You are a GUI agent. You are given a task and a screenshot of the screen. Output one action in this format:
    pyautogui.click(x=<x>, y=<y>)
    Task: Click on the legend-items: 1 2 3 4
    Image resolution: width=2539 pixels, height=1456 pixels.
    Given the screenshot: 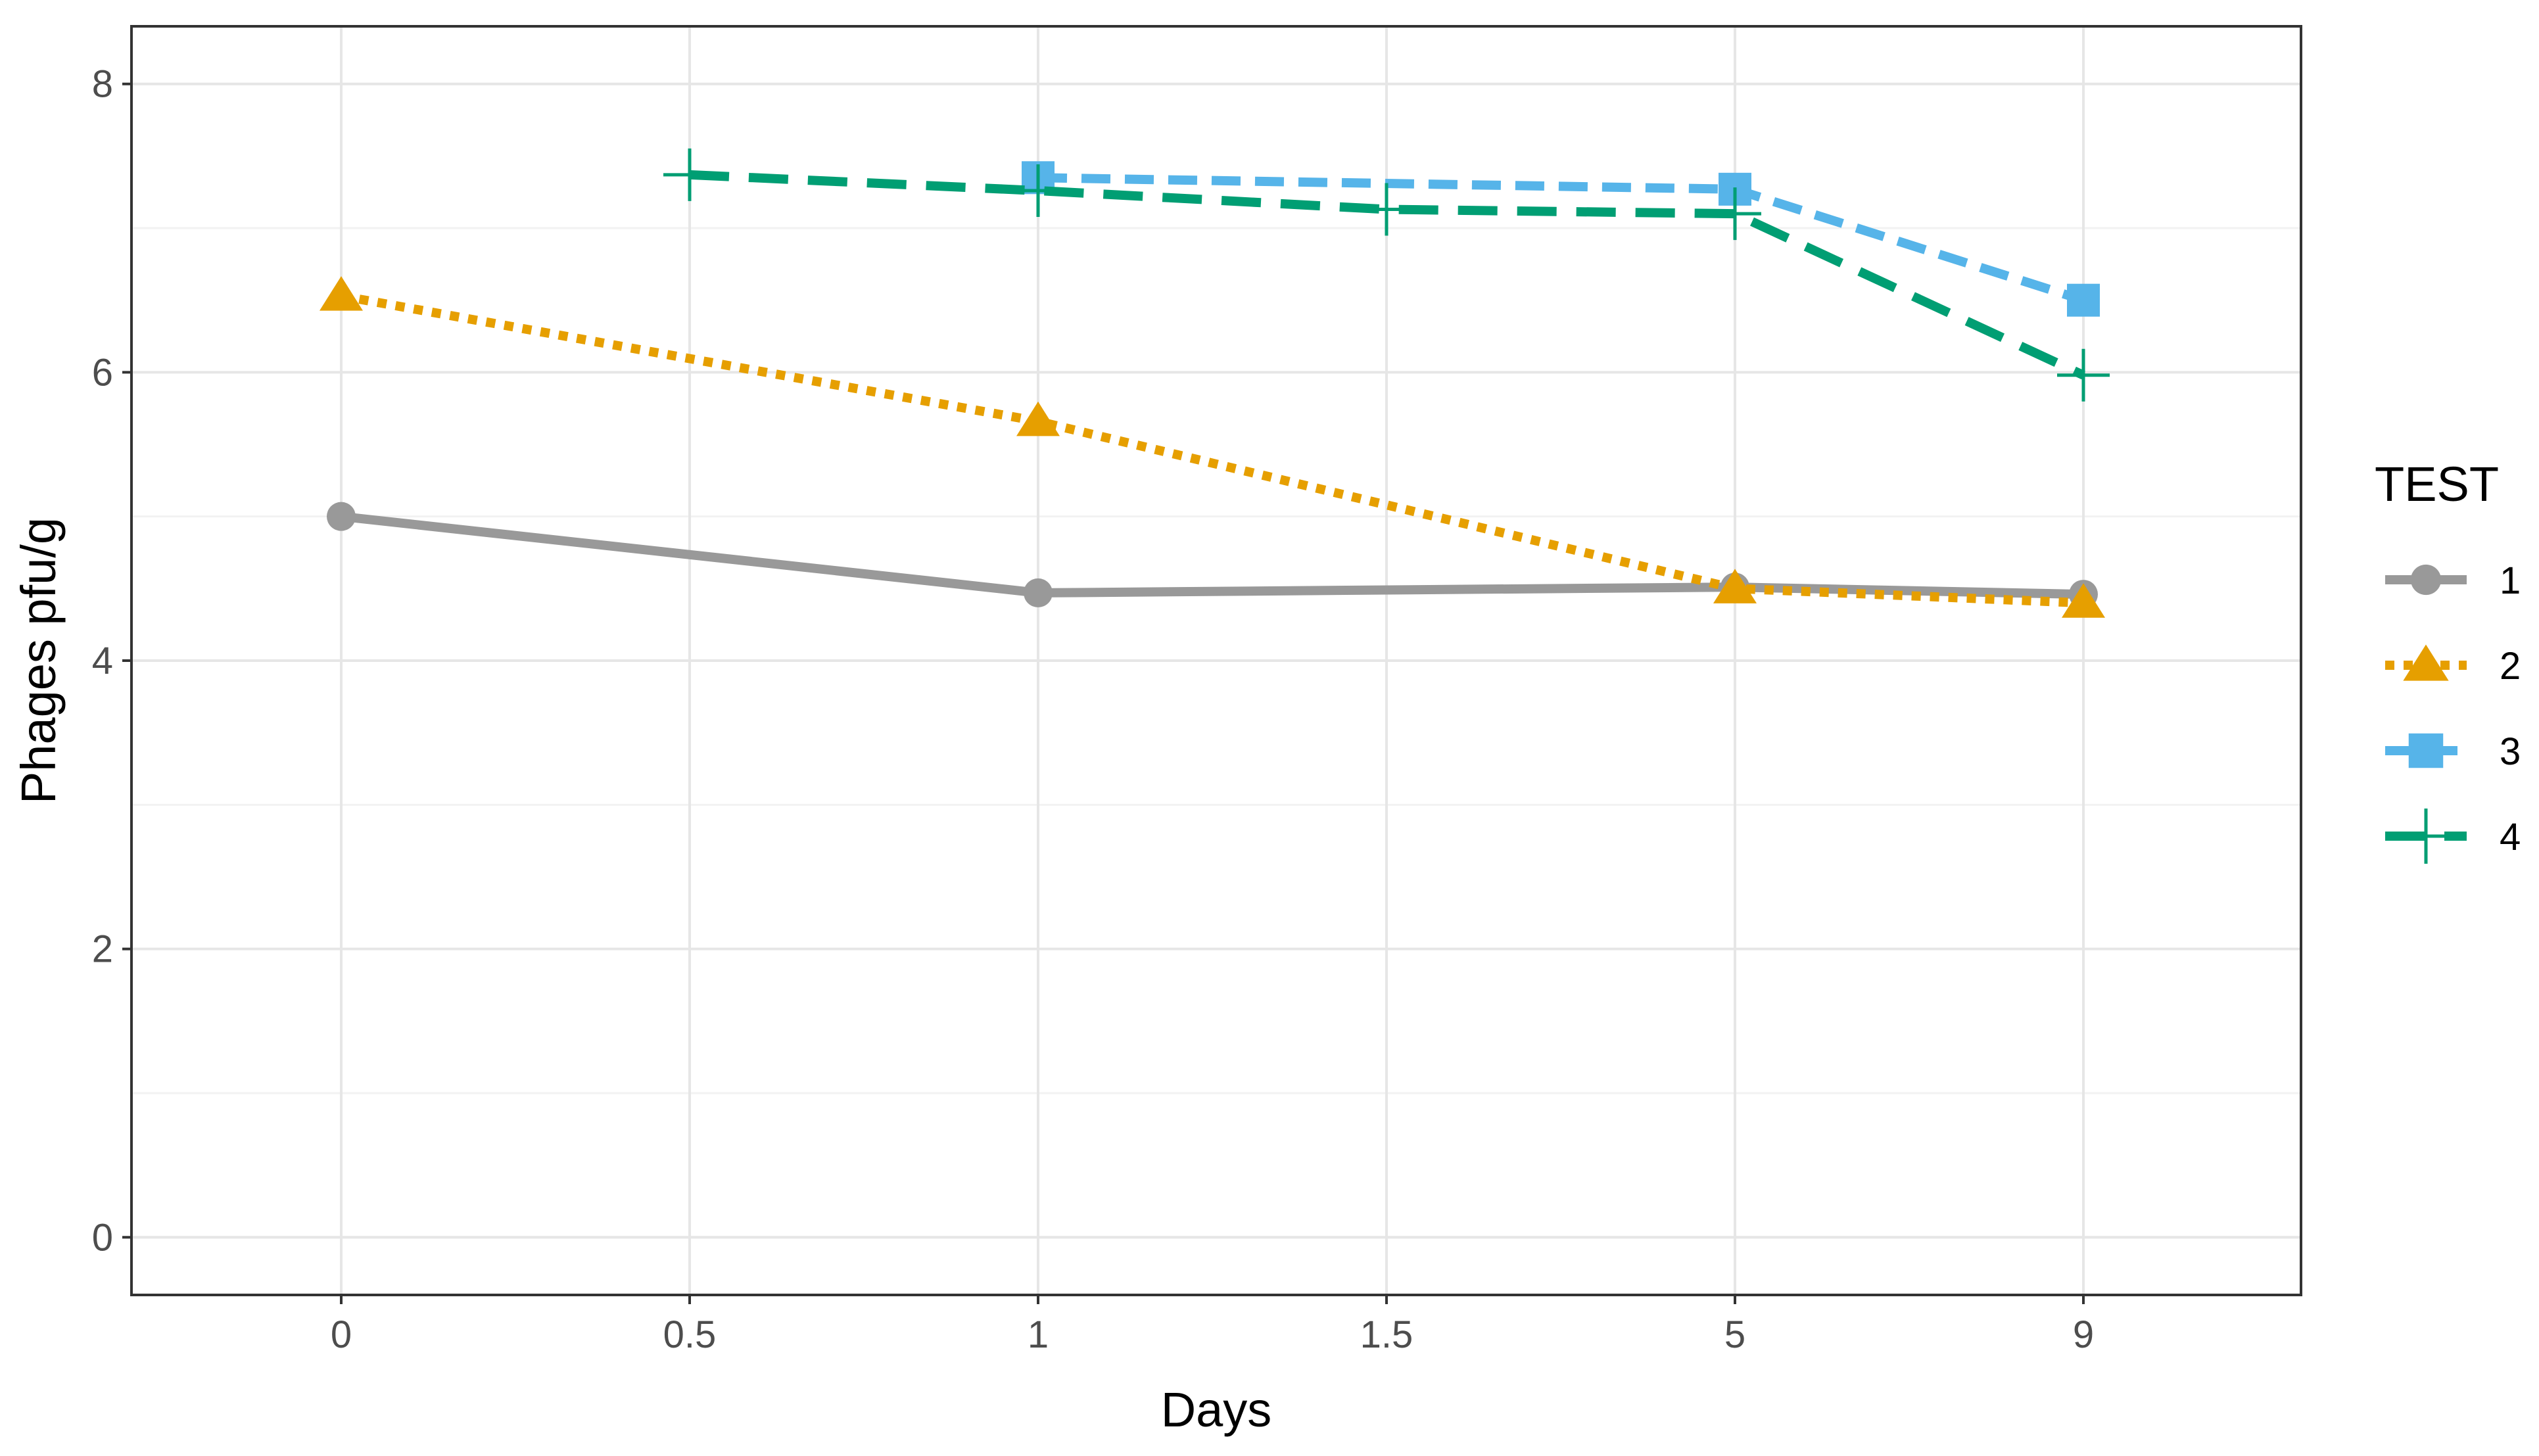 What is the action you would take?
    pyautogui.click(x=2453, y=711)
    